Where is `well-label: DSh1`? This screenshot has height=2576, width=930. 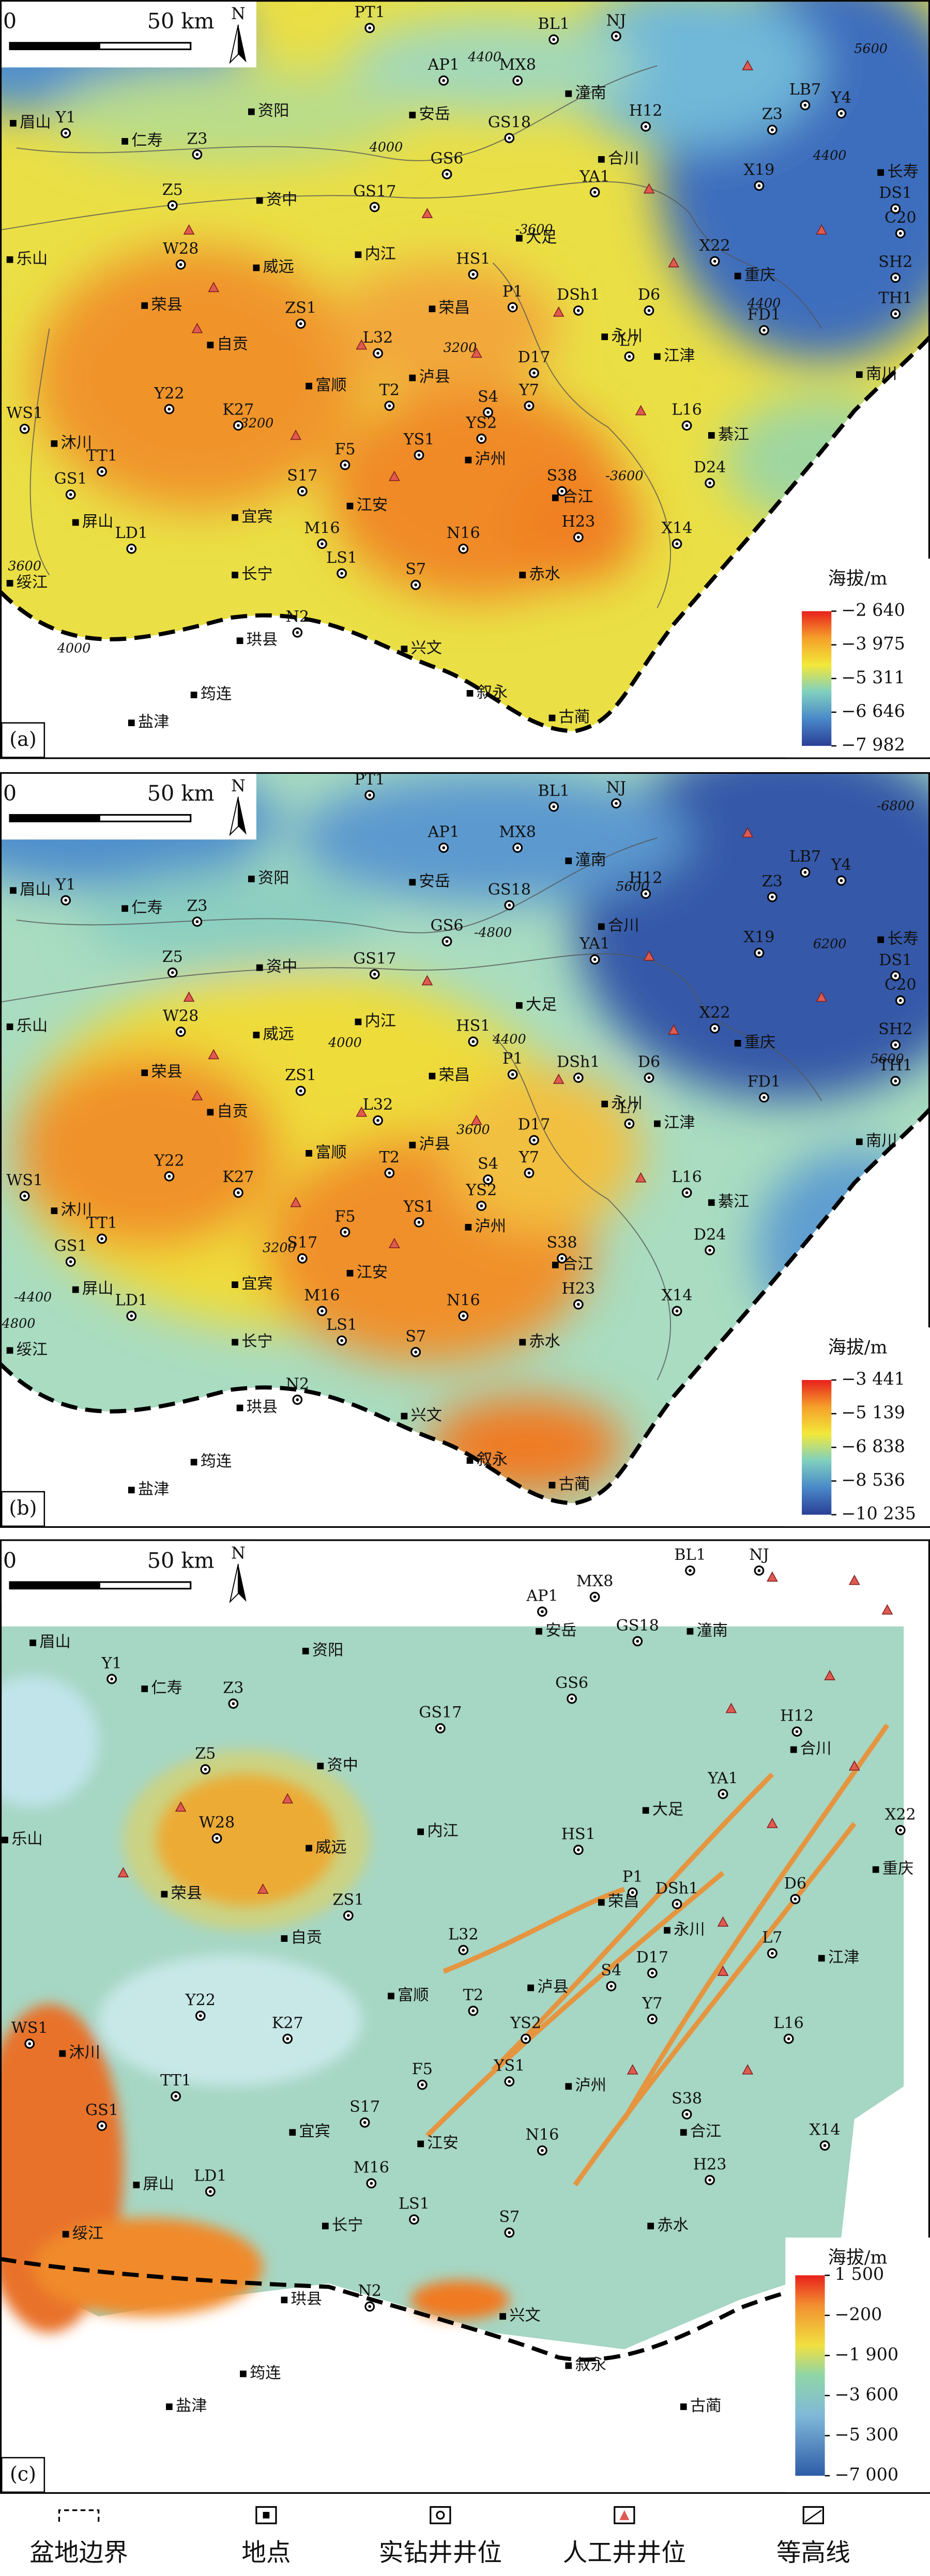 well-label: DSh1 is located at coordinates (677, 1888).